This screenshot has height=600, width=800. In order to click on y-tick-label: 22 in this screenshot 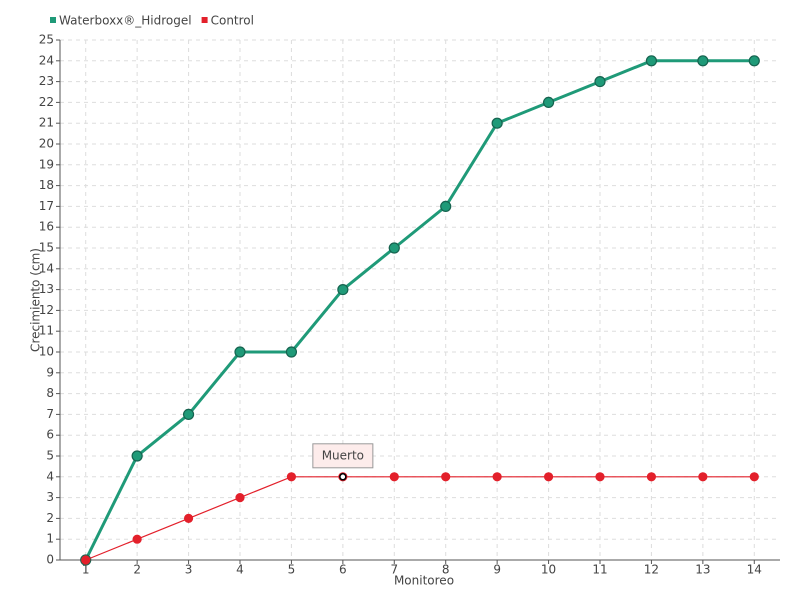, I will do `click(46, 102)`.